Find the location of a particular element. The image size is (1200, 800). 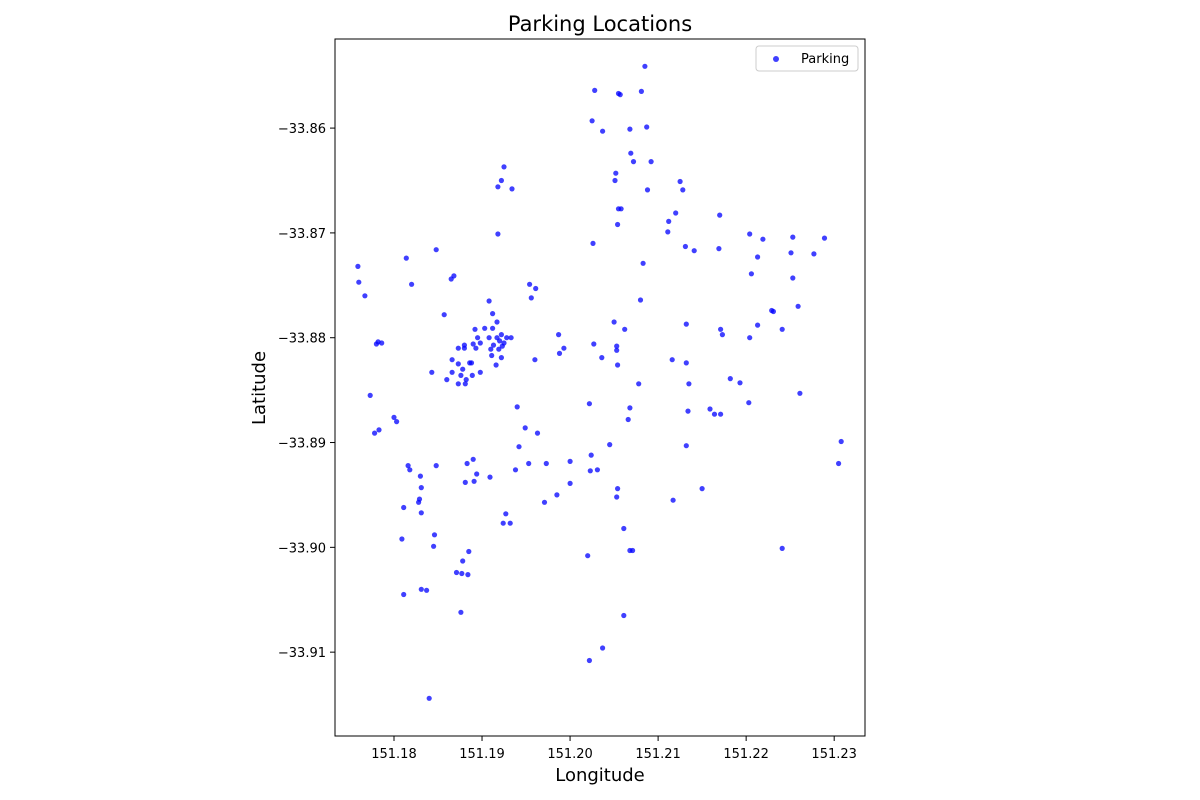

chart-title: Parking Locations is located at coordinates (600, 24).